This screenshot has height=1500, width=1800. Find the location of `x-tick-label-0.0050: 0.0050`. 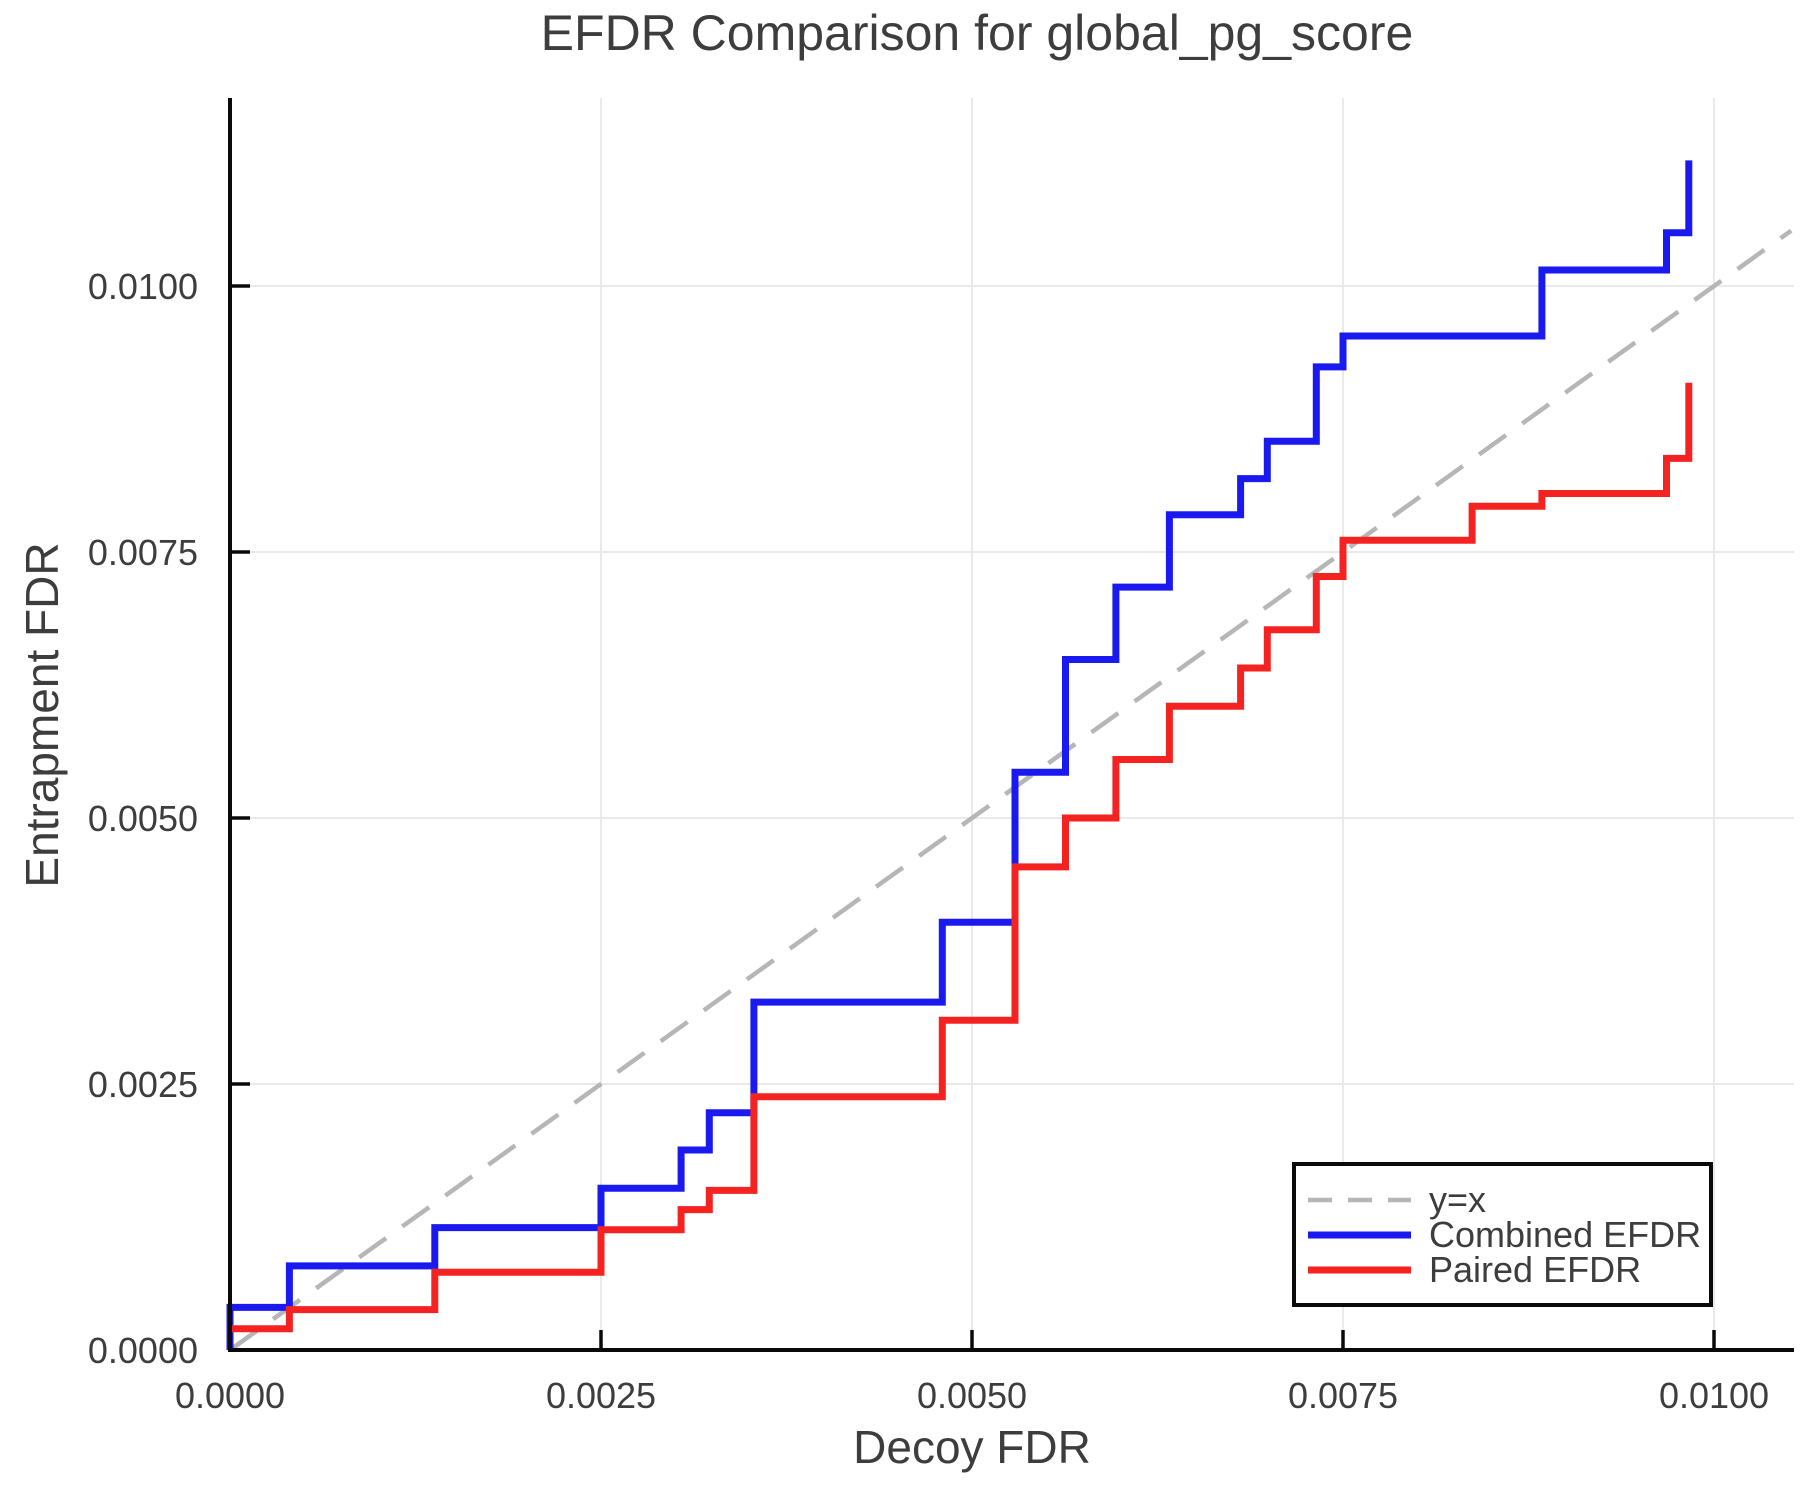

x-tick-label-0.0050: 0.0050 is located at coordinates (972, 1395).